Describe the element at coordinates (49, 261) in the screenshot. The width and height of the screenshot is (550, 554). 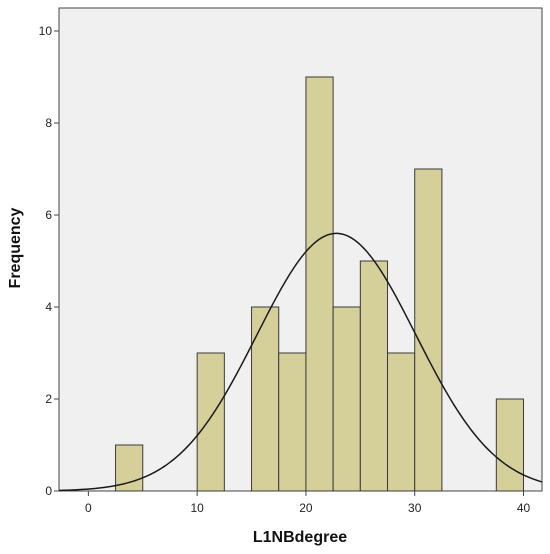
I see `y-axis: 0 2 4 6 8 10` at that location.